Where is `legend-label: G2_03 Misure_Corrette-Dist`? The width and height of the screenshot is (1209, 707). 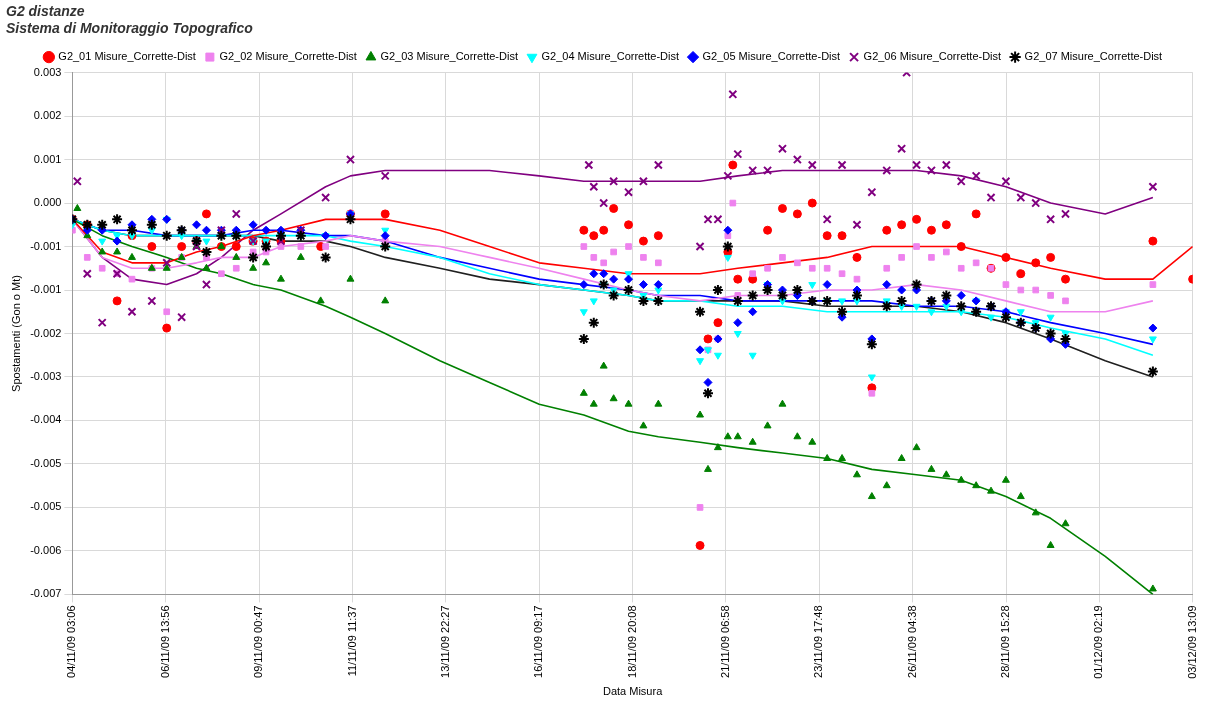
legend-label: G2_03 Misure_Corrette-Dist is located at coordinates (449, 56).